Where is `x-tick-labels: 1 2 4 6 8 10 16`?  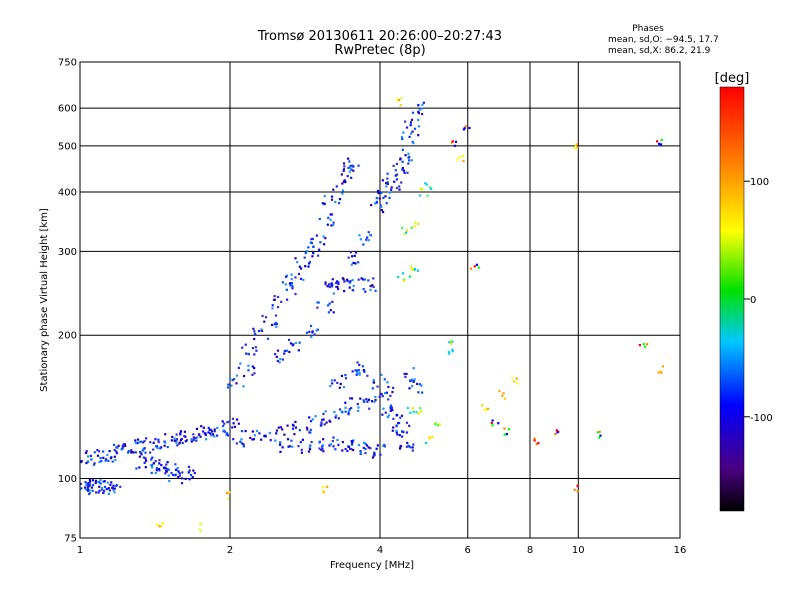 x-tick-labels: 1 2 4 6 8 10 16 is located at coordinates (382, 550).